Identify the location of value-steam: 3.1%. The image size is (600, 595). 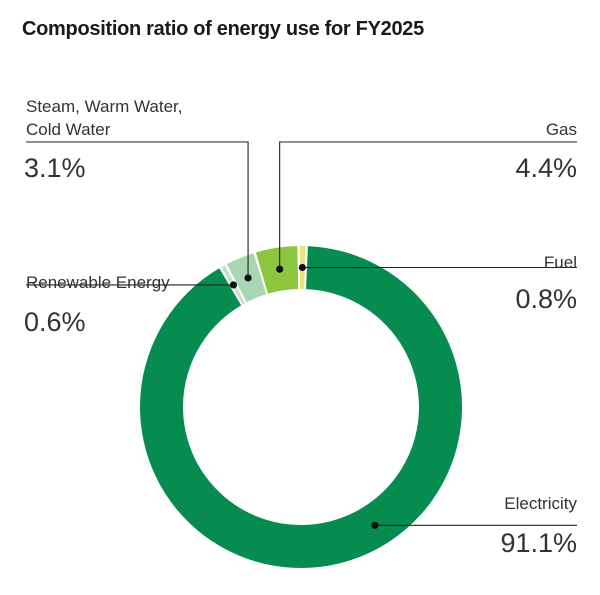
(55, 168).